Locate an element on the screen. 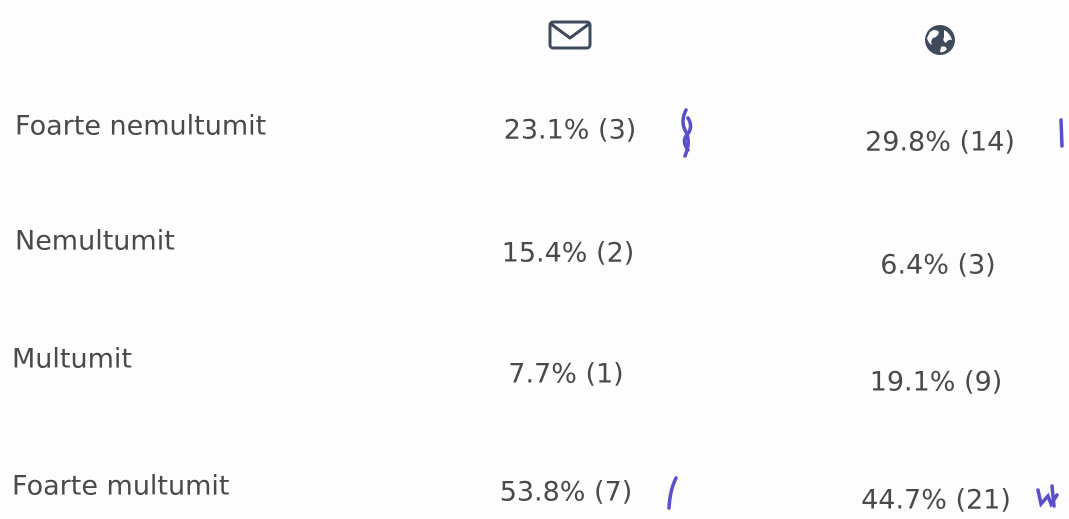  email-value: 53.8% (7) is located at coordinates (566, 492).